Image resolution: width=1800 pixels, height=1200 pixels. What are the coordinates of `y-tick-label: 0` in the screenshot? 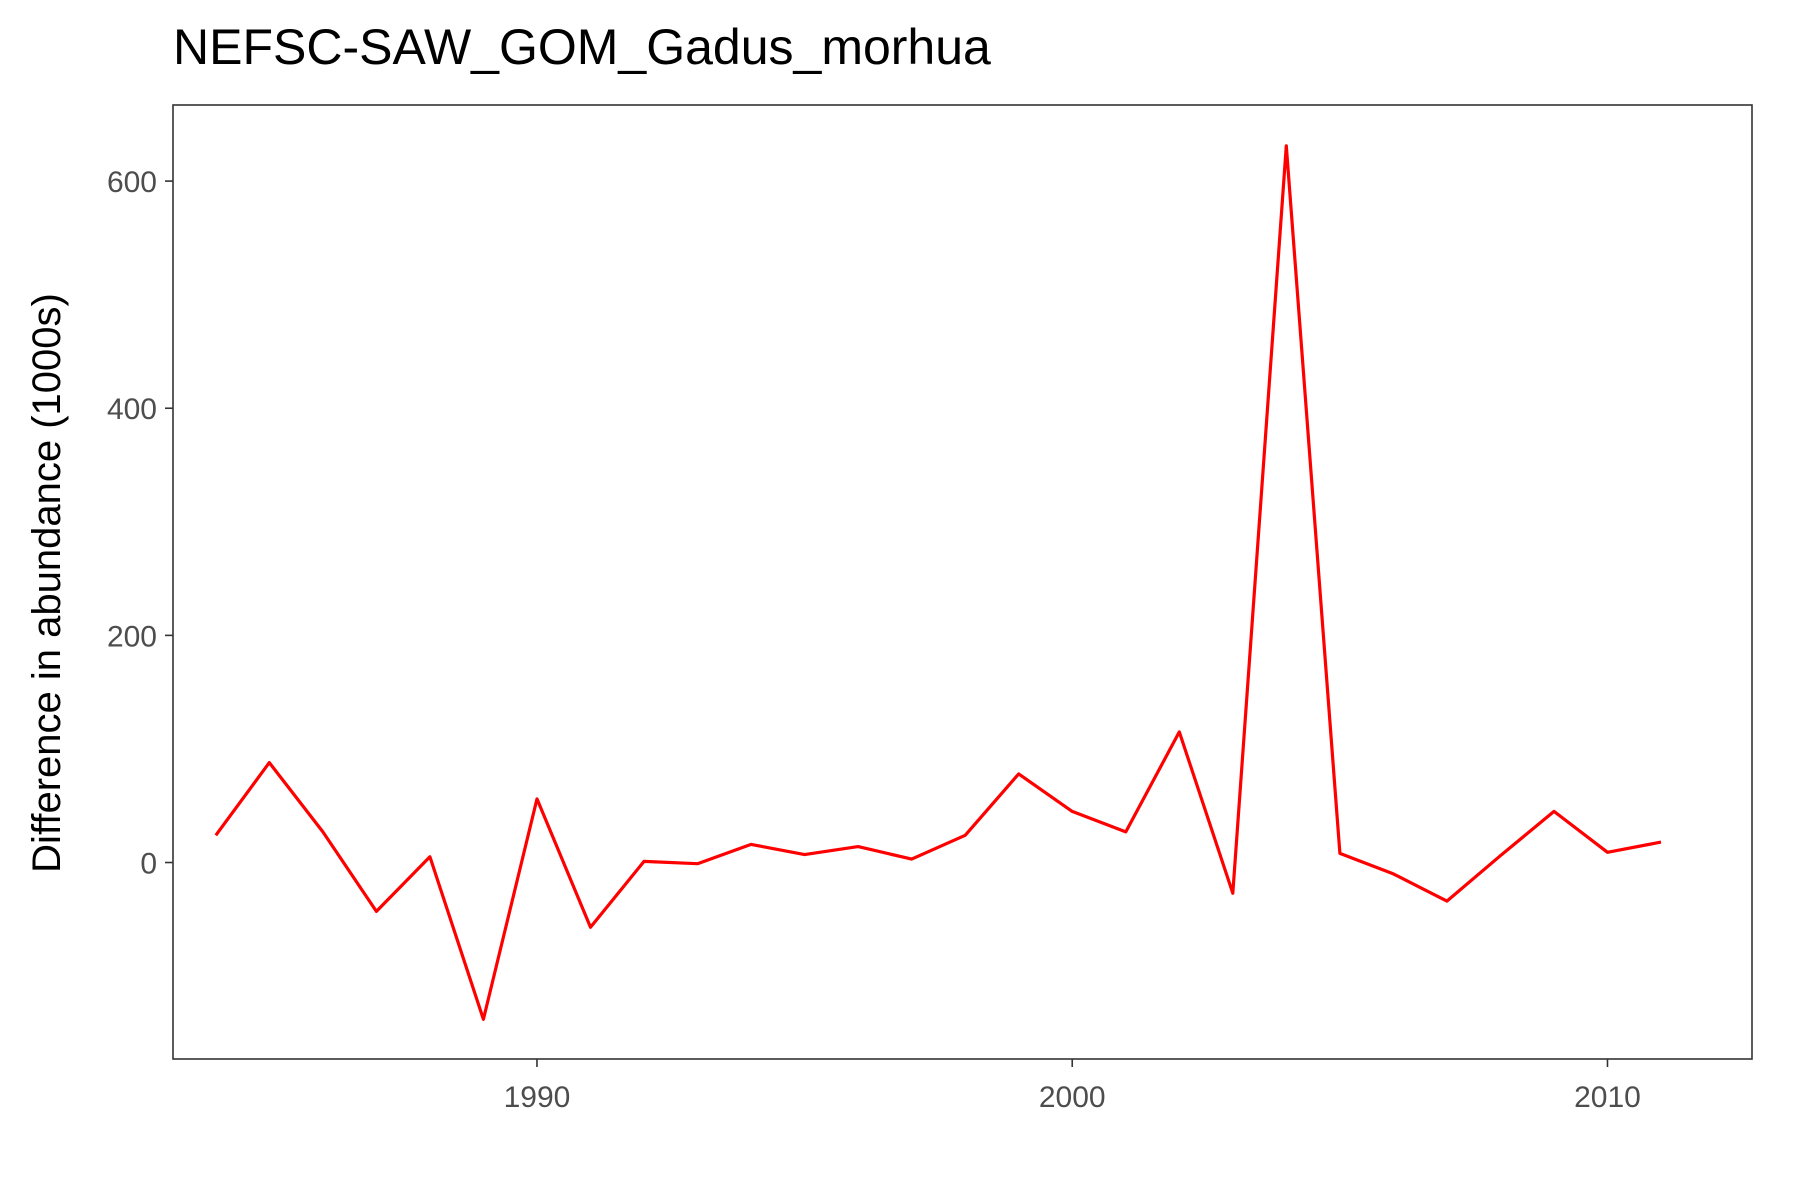 It's located at (148, 864).